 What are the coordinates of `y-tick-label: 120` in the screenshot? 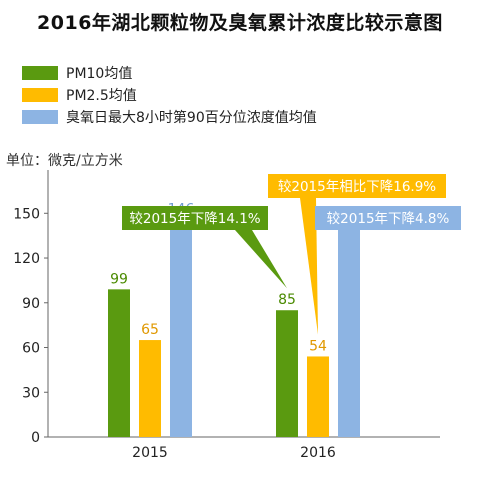 It's located at (26, 259).